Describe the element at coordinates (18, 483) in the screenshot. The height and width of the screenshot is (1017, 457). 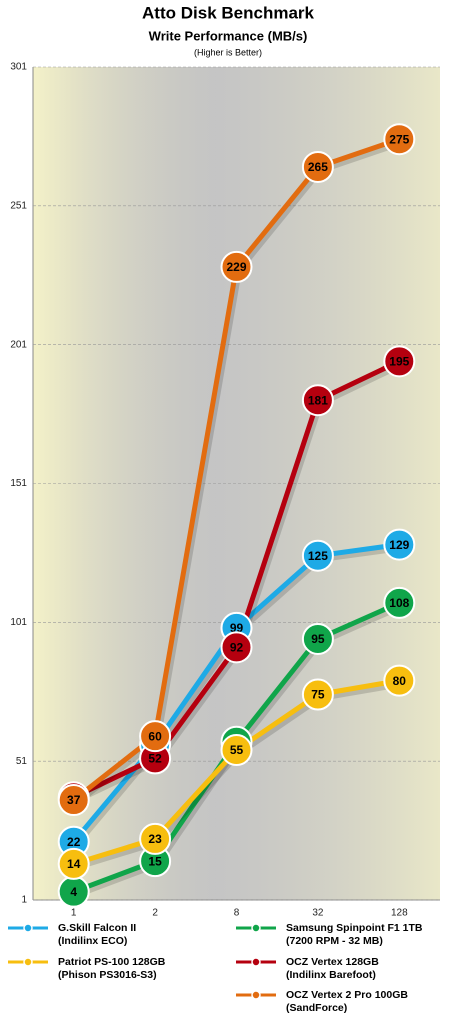
I see `y-tick-label: 151` at that location.